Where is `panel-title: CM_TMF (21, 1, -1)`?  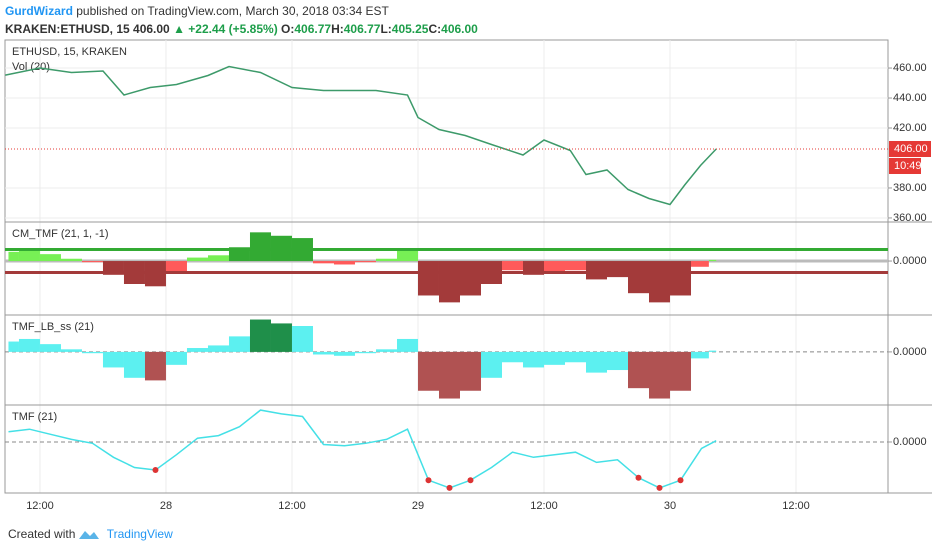
panel-title: CM_TMF (21, 1, -1) is located at coordinates (60, 234).